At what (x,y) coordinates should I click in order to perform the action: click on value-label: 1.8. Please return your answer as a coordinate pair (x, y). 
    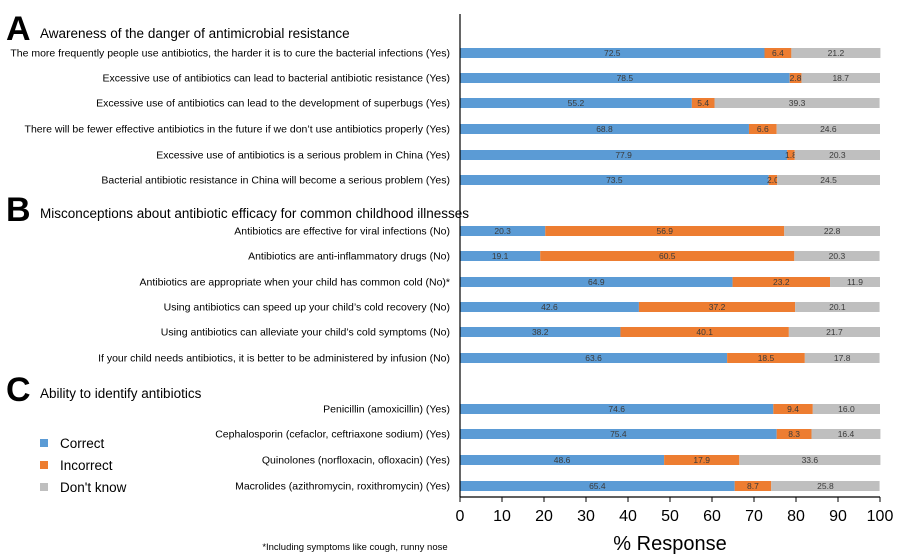
    Looking at the image, I should click on (791, 155).